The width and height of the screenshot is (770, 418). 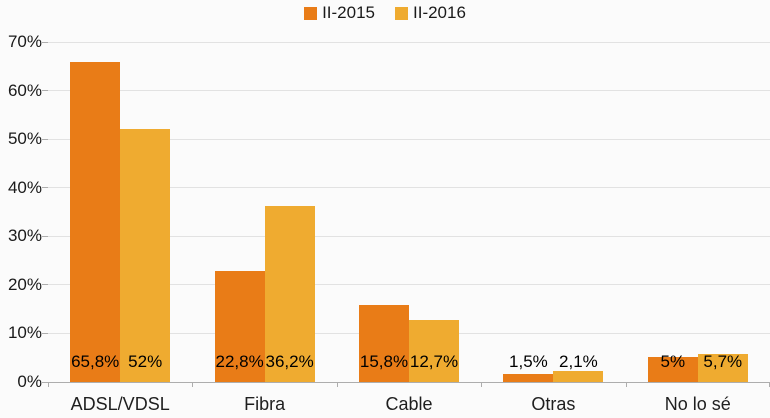 What do you see at coordinates (578, 361) in the screenshot?
I see `bar-value-label: 2,1%` at bounding box center [578, 361].